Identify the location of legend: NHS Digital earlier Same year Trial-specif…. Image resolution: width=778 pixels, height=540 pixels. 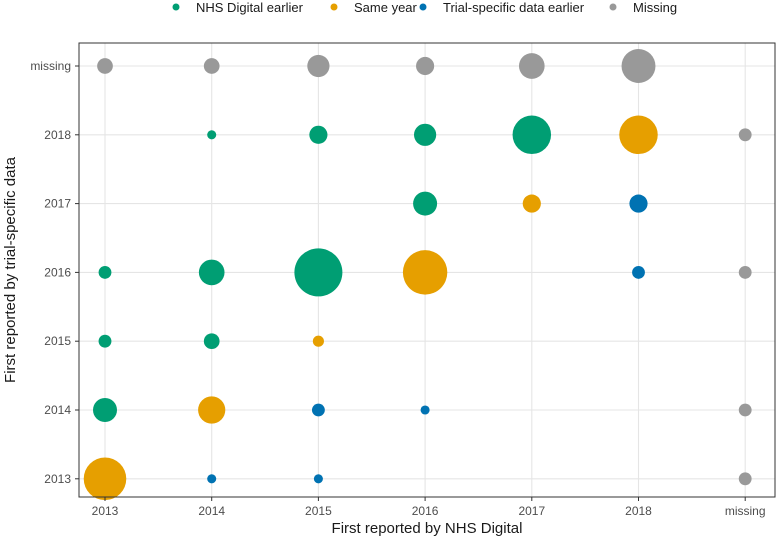
(424, 7).